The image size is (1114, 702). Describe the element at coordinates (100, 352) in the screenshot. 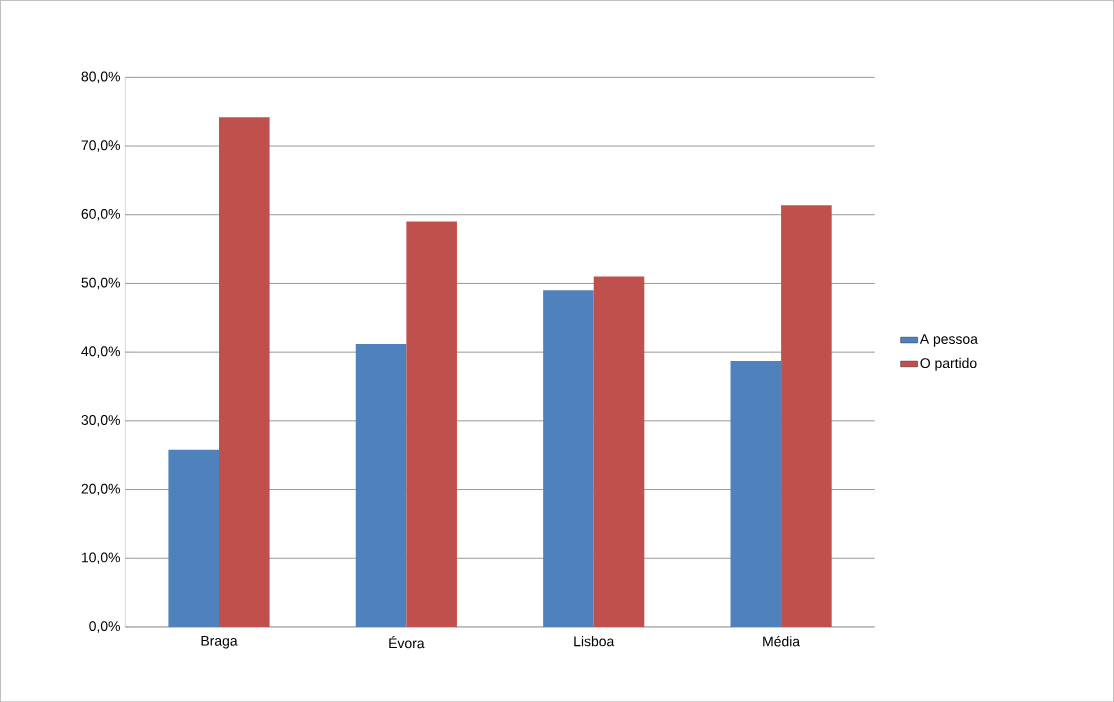

I see `y-tick-label: 40,0%` at that location.